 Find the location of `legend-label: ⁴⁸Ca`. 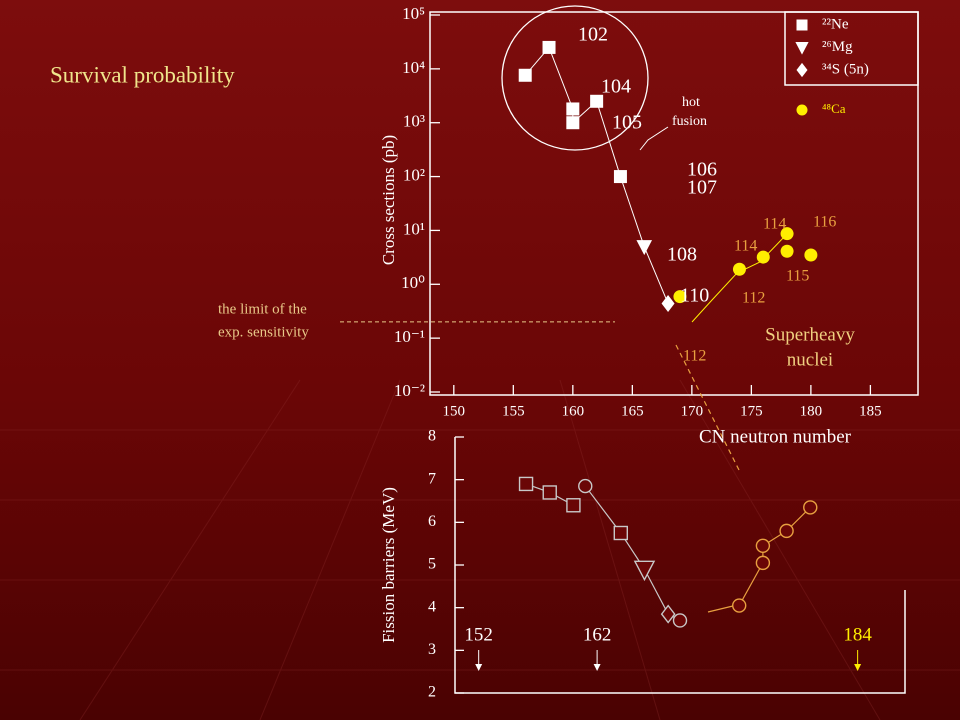

legend-label: ⁴⁸Ca is located at coordinates (834, 108).